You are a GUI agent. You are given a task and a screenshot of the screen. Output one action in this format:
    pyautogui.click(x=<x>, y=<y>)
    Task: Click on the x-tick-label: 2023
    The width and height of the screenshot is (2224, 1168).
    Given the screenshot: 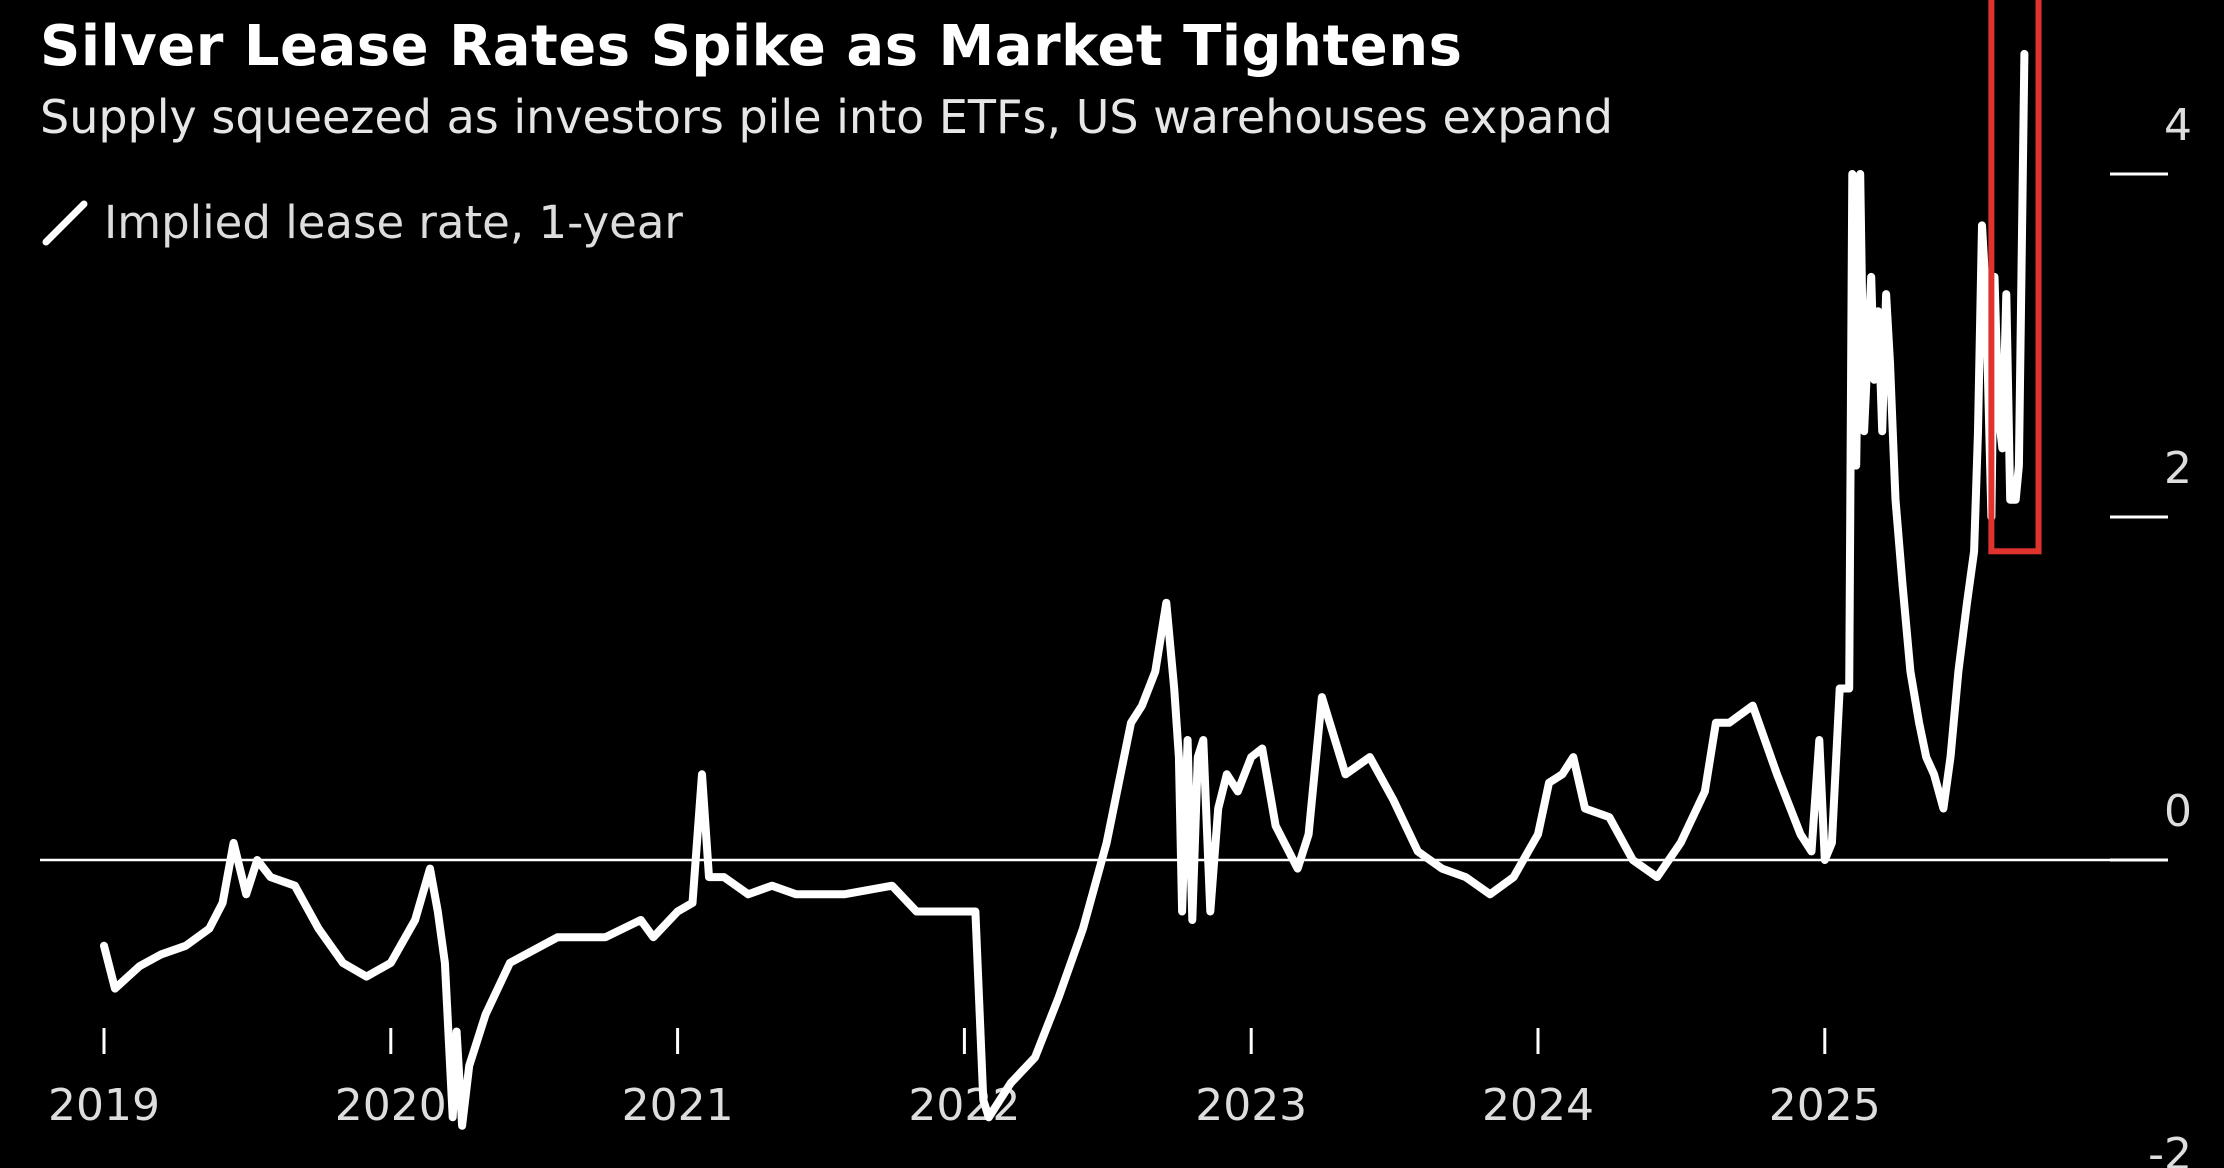 What is the action you would take?
    pyautogui.click(x=1251, y=1105)
    